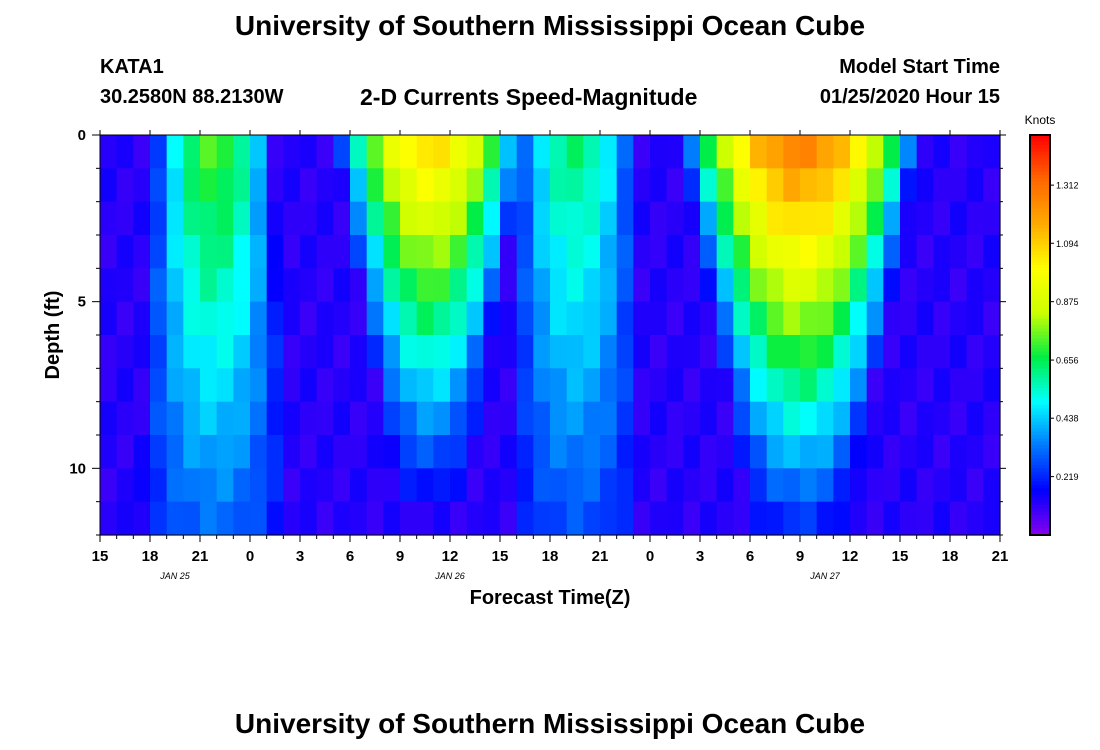 The height and width of the screenshot is (750, 1100). Describe the element at coordinates (1054, 335) in the screenshot. I see `colorbar: 0.219 0.438 0.656 0.875 1.094 1.312` at that location.